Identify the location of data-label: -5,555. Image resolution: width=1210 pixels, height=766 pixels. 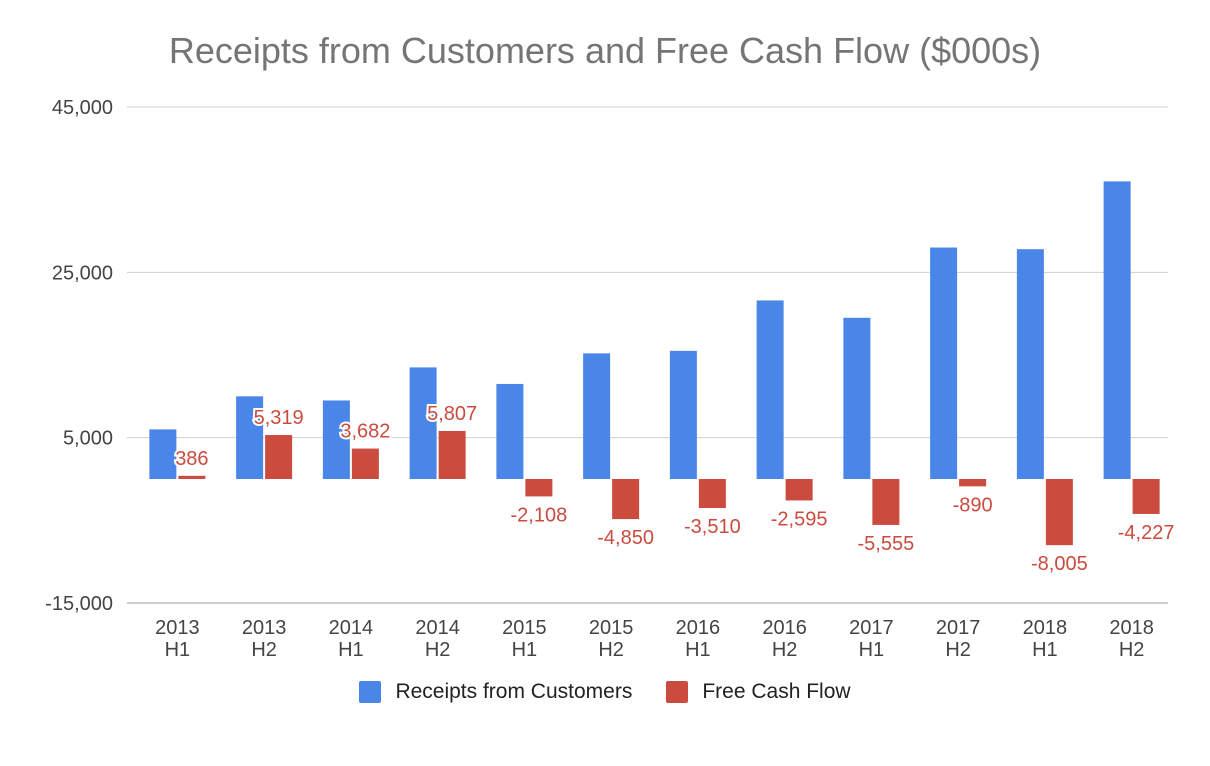
(886, 544).